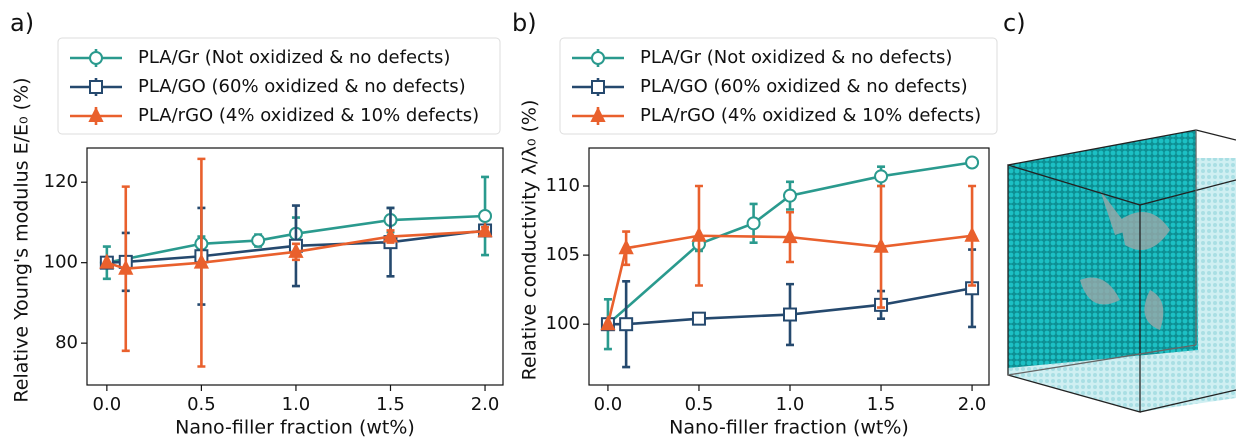 This screenshot has height=443, width=1236. Describe the element at coordinates (1121, 271) in the screenshot. I see `molecular-cube` at that location.